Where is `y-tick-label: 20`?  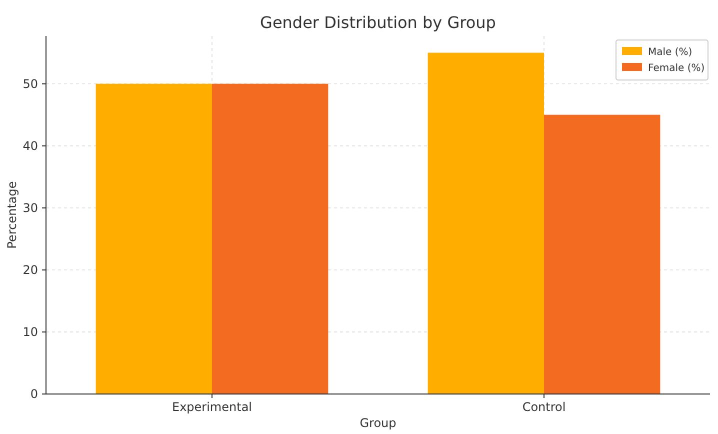
y-tick-label: 20 is located at coordinates (30, 270).